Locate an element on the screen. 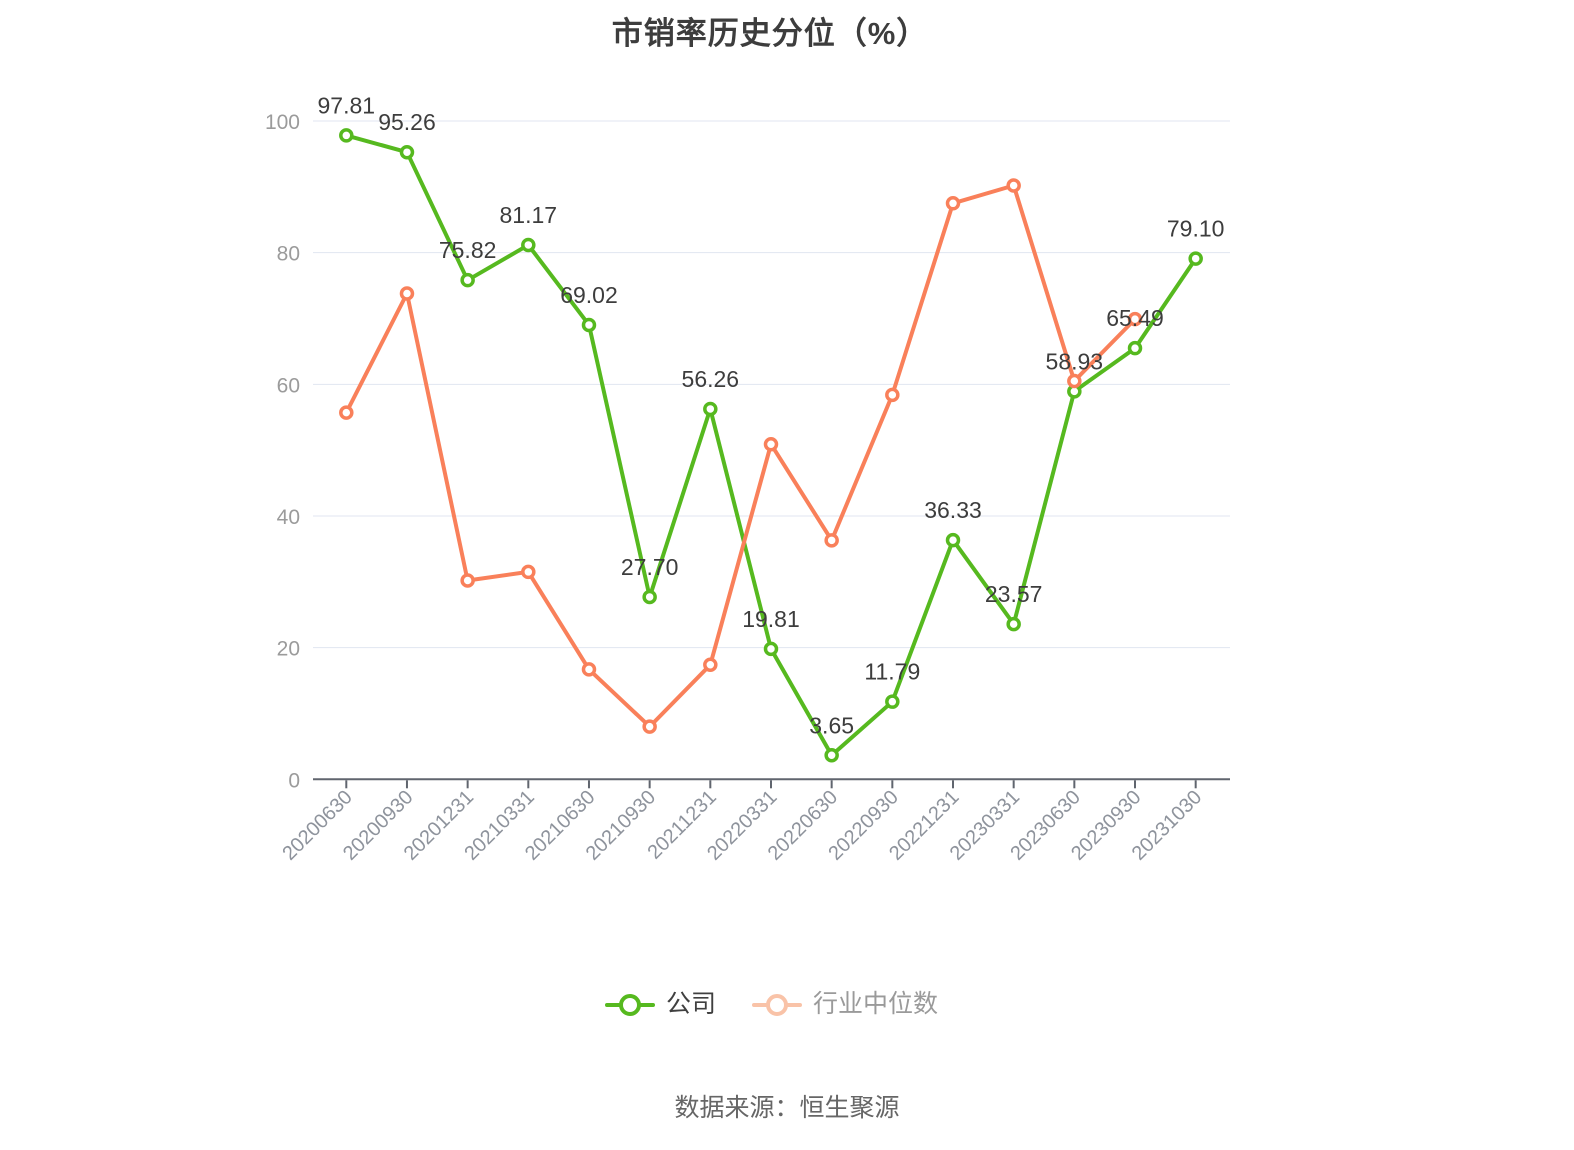 The width and height of the screenshot is (1574, 1150). company-value-label: 58.93 is located at coordinates (1075, 361).